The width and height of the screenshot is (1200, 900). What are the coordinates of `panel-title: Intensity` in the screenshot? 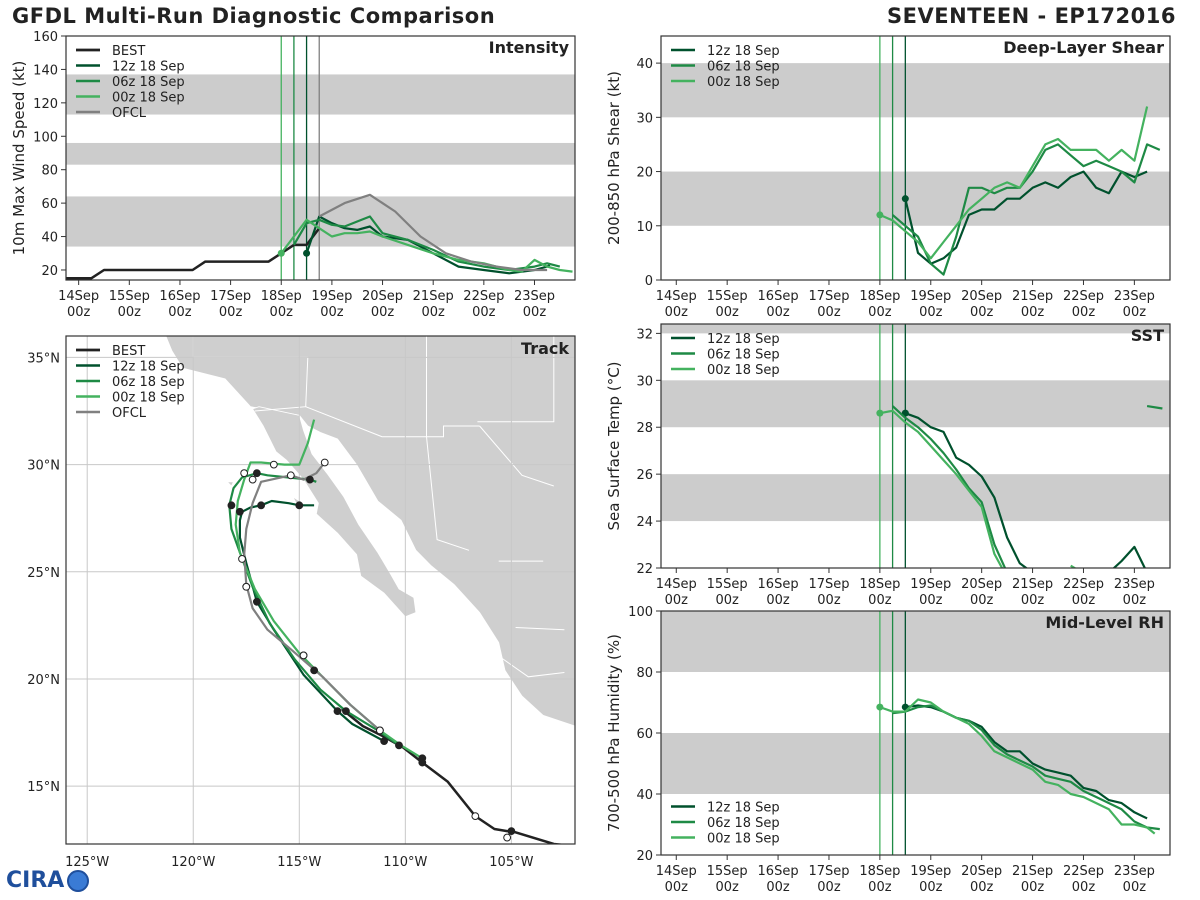 It's located at (529, 47).